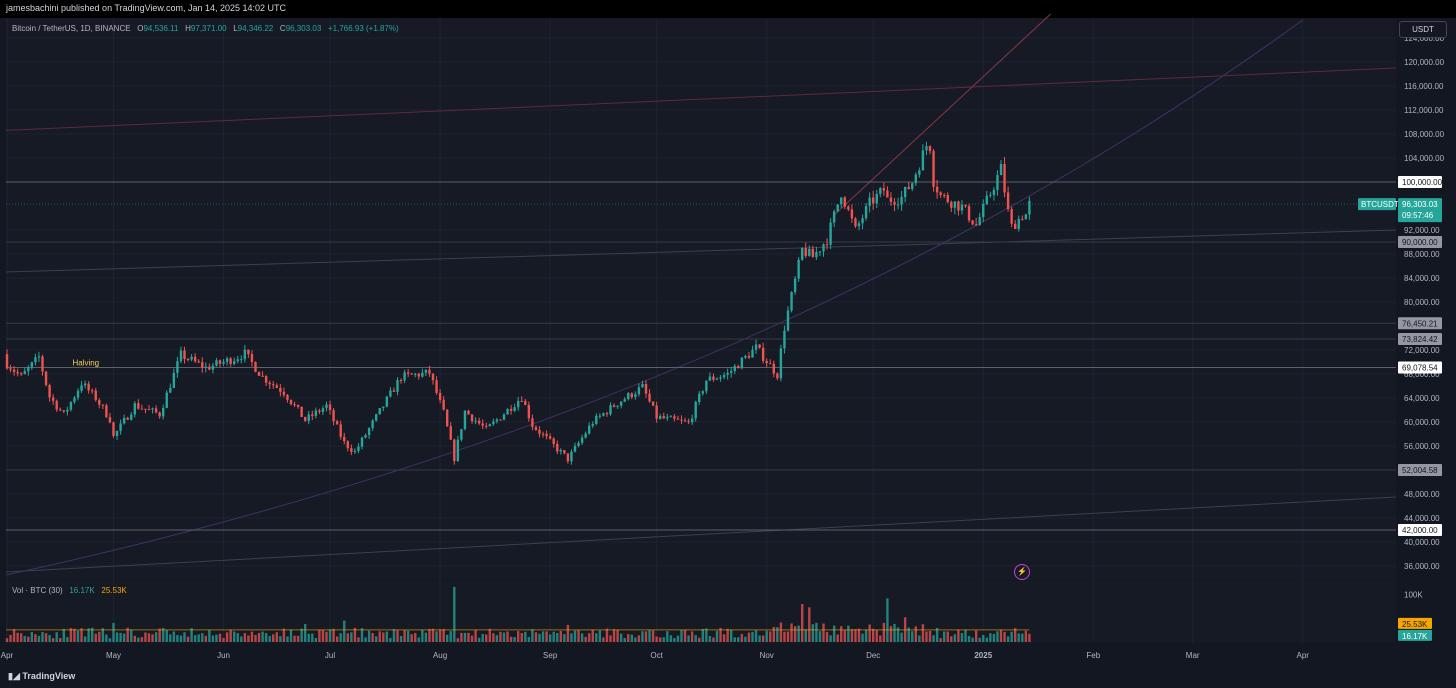 The width and height of the screenshot is (1456, 688). What do you see at coordinates (208, 28) in the screenshot?
I see `high-value: 97,371.00` at bounding box center [208, 28].